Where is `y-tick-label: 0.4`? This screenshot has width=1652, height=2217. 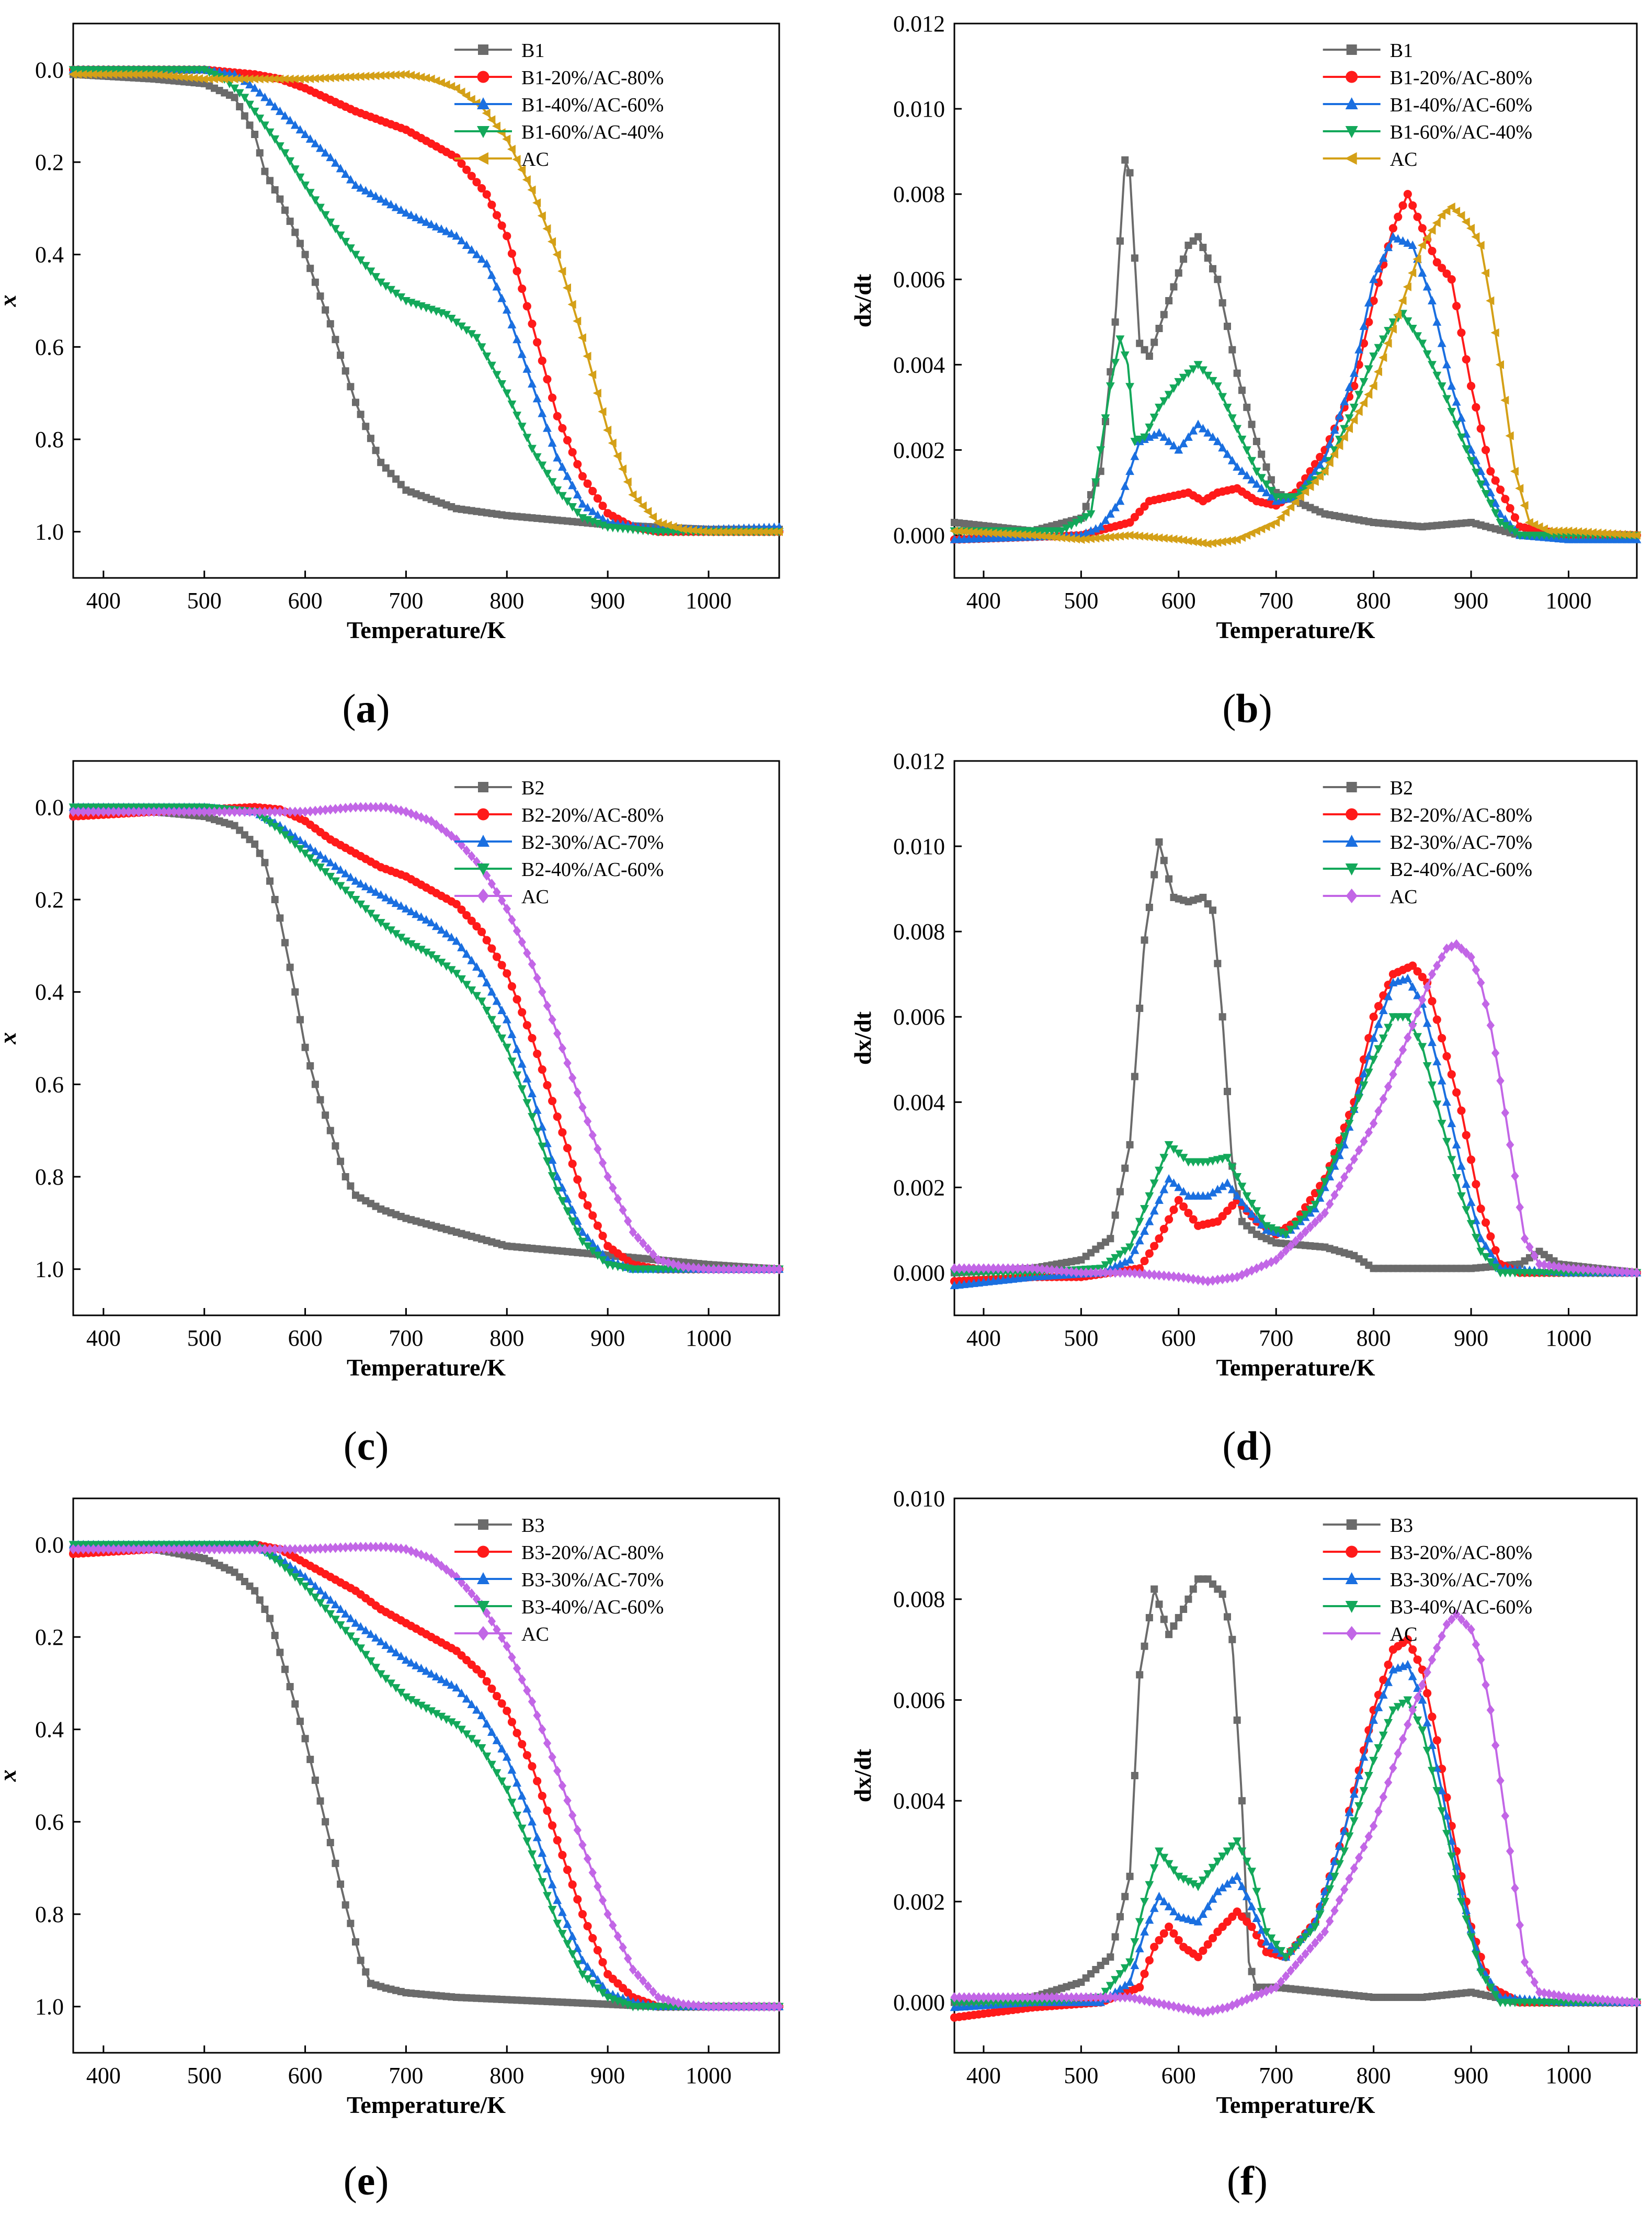
y-tick-label: 0.4 is located at coordinates (49, 992).